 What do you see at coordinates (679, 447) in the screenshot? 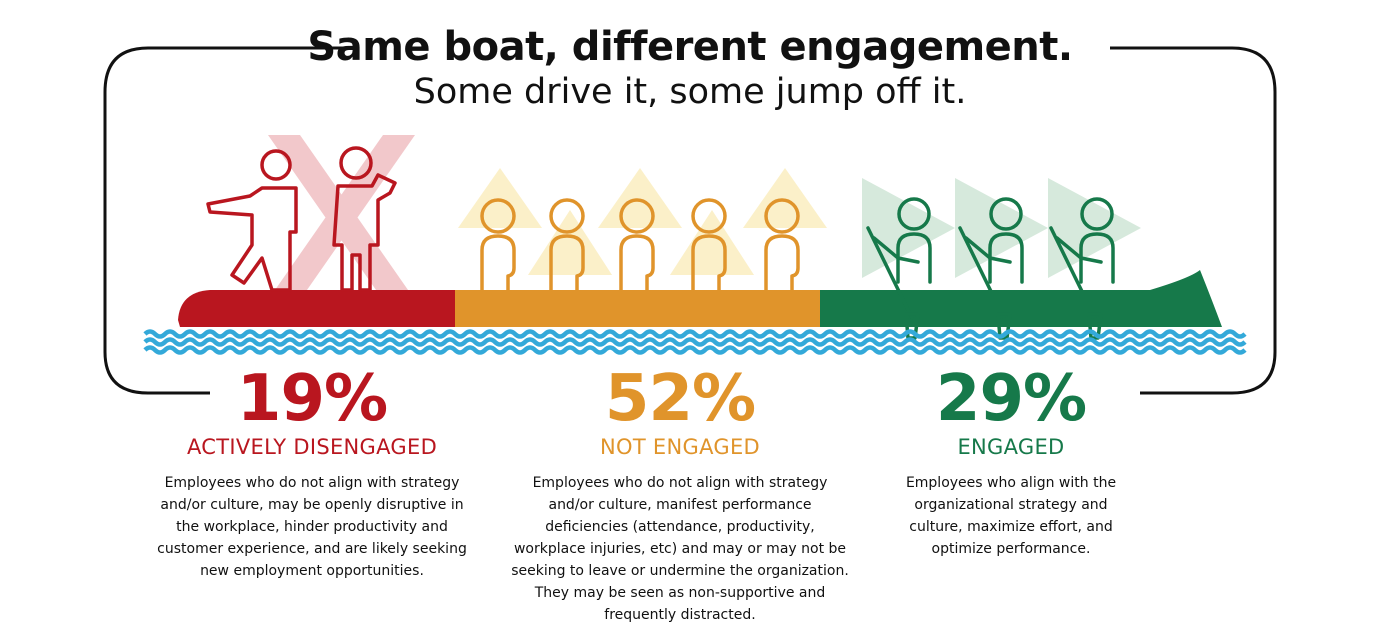
I see `label-not-engaged: NOT ENGAGED` at bounding box center [679, 447].